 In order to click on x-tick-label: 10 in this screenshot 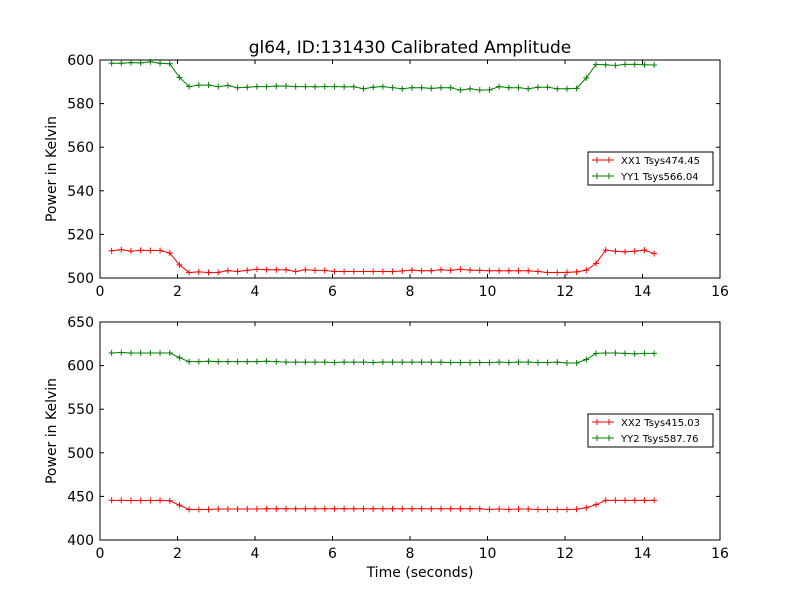, I will do `click(488, 292)`.